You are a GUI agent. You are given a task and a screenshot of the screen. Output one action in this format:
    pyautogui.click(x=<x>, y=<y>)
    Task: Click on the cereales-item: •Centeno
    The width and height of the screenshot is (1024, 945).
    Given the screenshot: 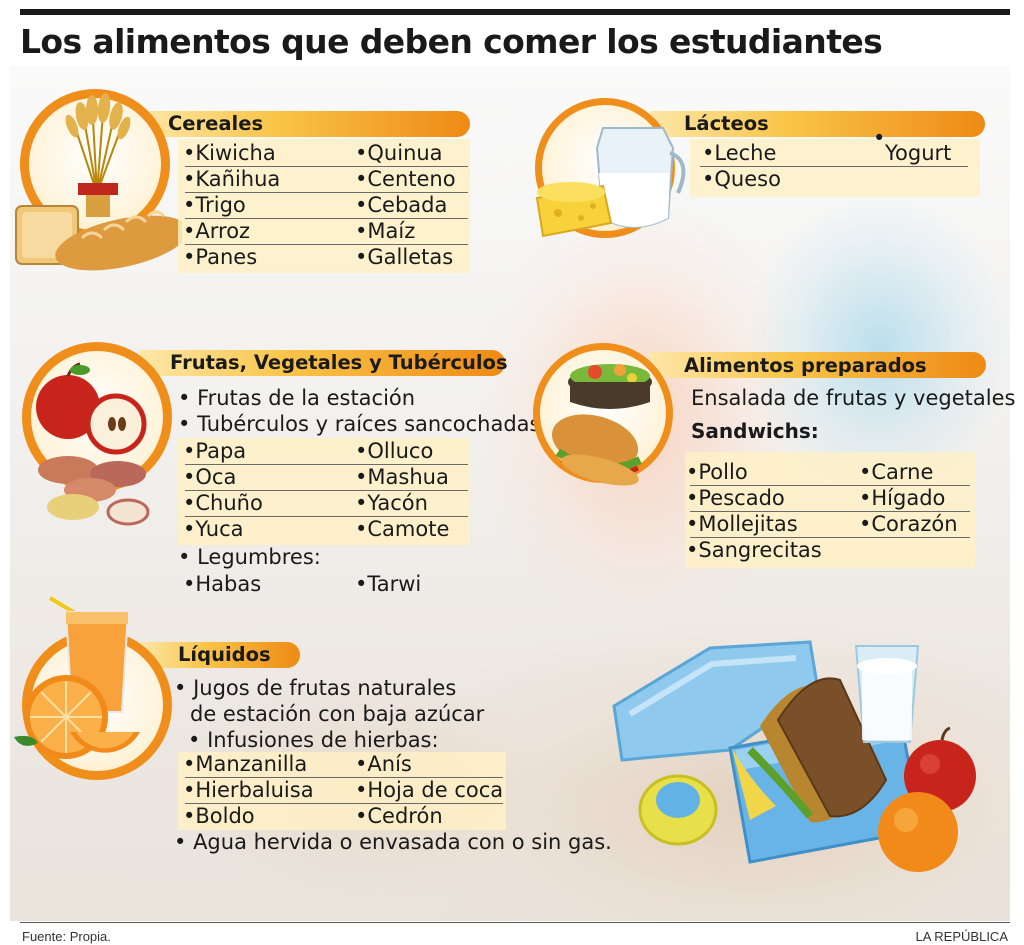 What is the action you would take?
    pyautogui.click(x=405, y=179)
    